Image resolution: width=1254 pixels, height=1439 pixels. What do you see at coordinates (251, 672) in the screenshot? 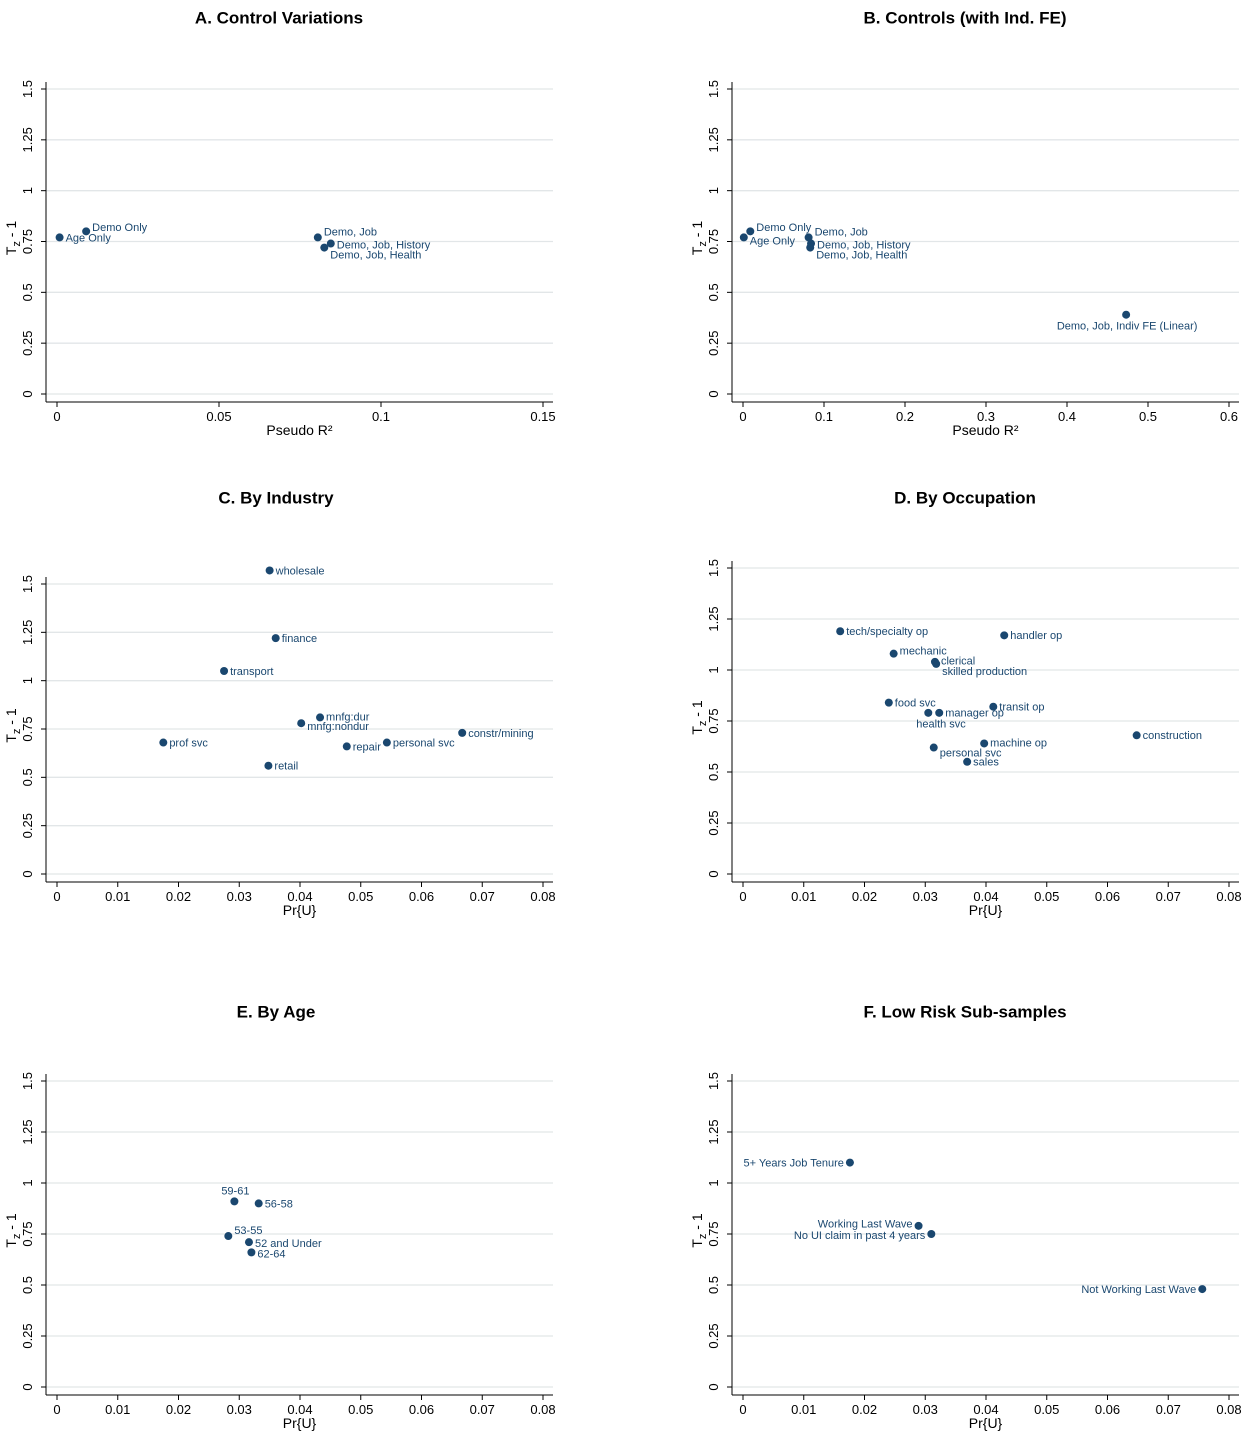
I see `point-label: transport` at bounding box center [251, 672].